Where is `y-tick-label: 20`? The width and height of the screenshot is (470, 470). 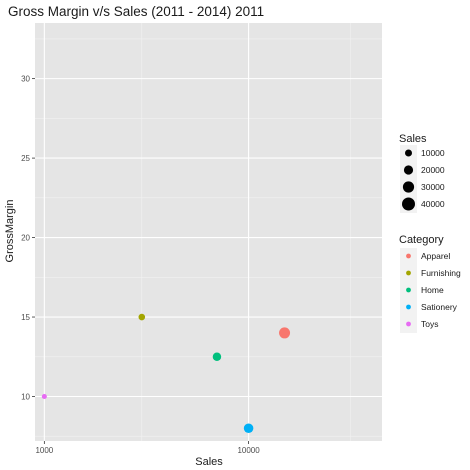
y-tick-label: 20 is located at coordinates (25, 238).